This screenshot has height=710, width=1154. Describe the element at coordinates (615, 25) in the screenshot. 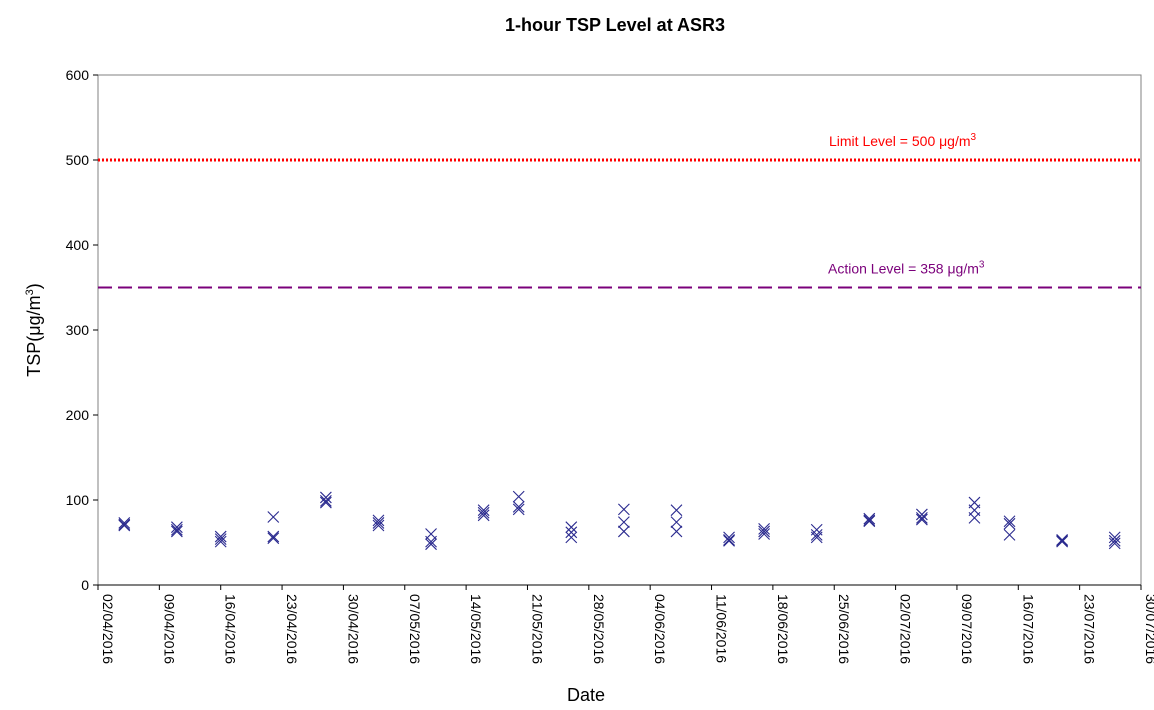

I see `chart-title: 1-hour TSP Level at ASR3` at that location.